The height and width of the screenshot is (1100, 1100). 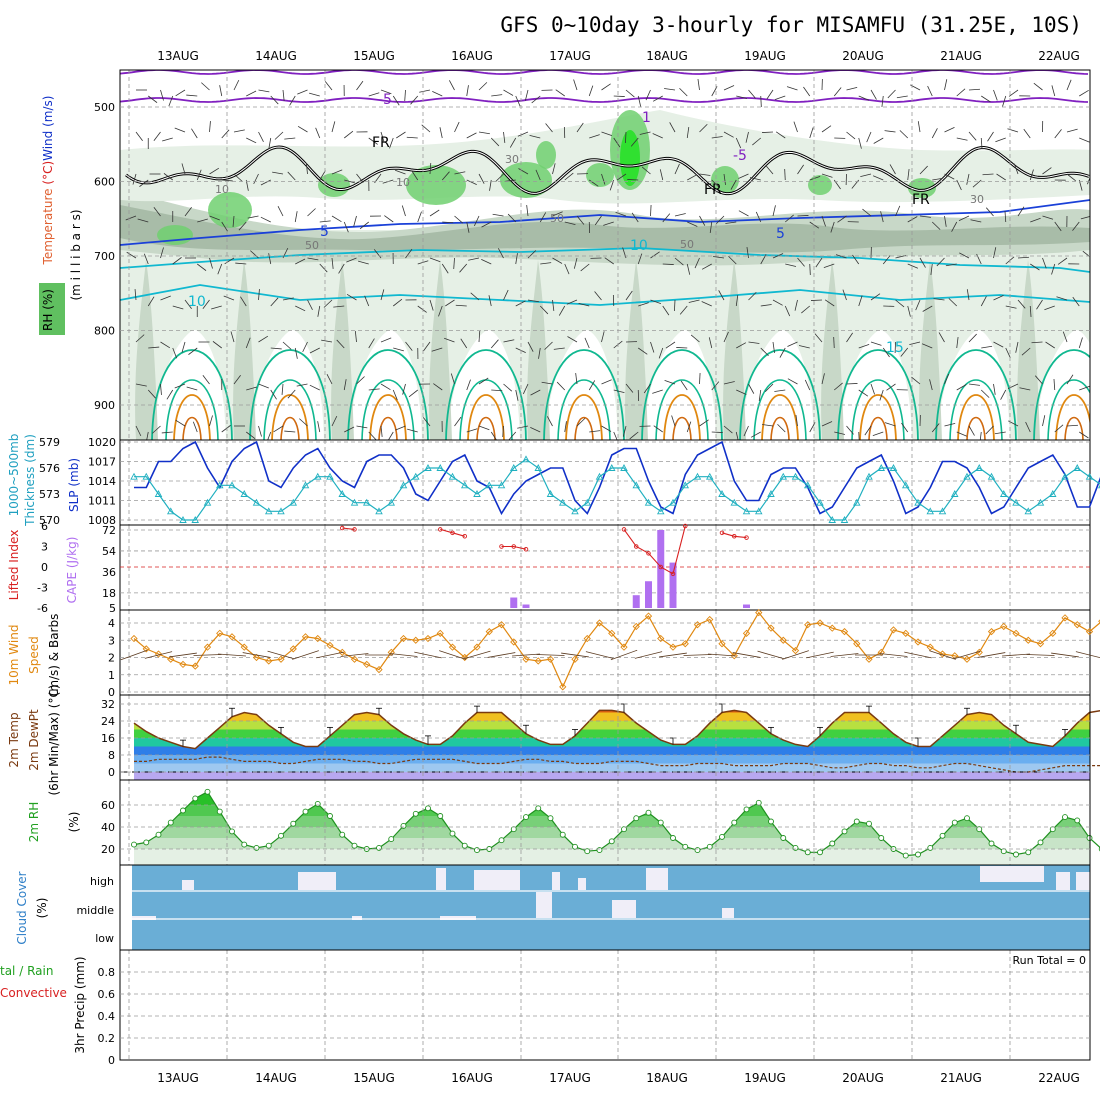 What do you see at coordinates (104, 107) in the screenshot?
I see `pressure-tick-label: 500` at bounding box center [104, 107].